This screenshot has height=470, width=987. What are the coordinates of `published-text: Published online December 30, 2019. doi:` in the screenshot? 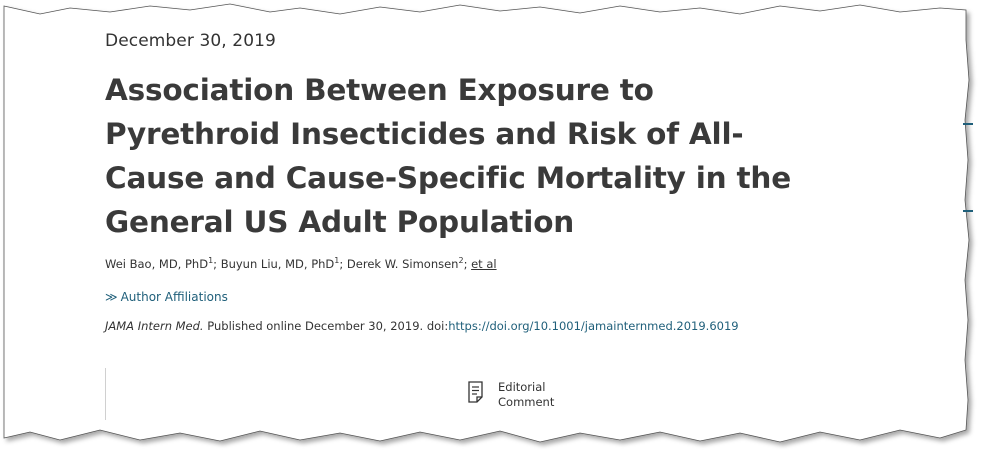 It's located at (326, 326).